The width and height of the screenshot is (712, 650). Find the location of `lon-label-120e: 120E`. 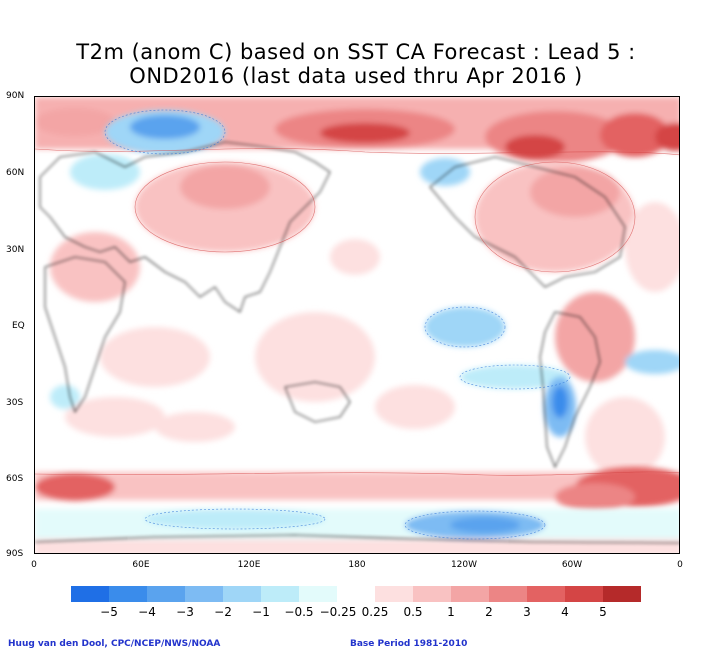

lon-label-120e: 120E is located at coordinates (249, 565).